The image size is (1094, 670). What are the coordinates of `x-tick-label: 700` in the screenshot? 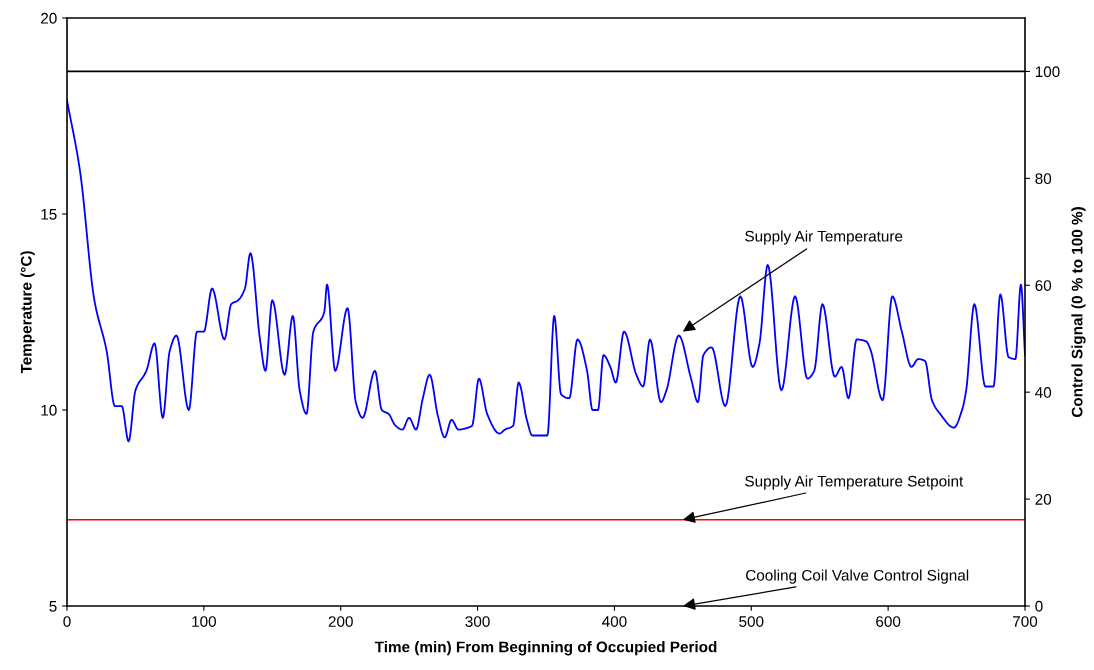 It's located at (1025, 621).